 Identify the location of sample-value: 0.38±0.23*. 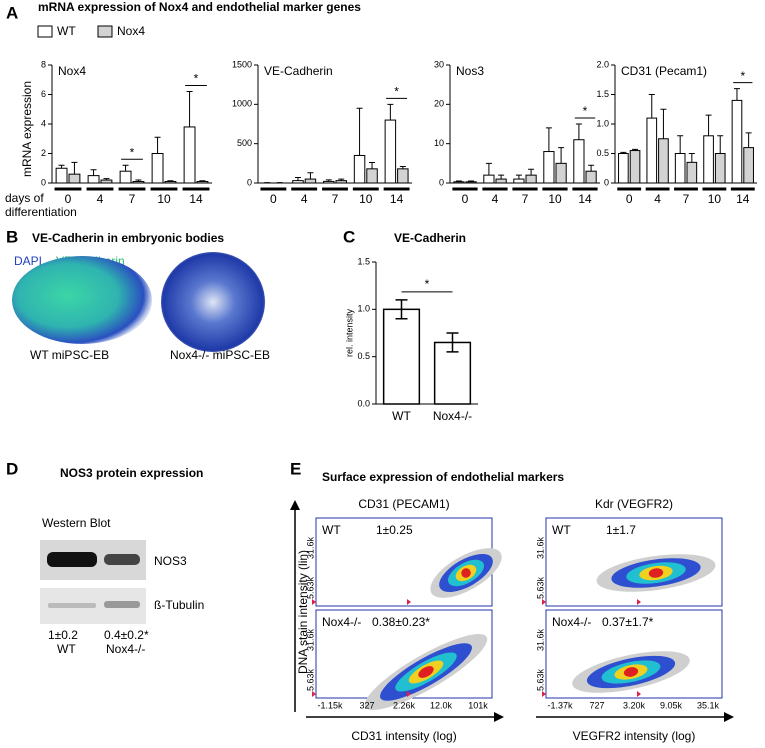
(401, 622).